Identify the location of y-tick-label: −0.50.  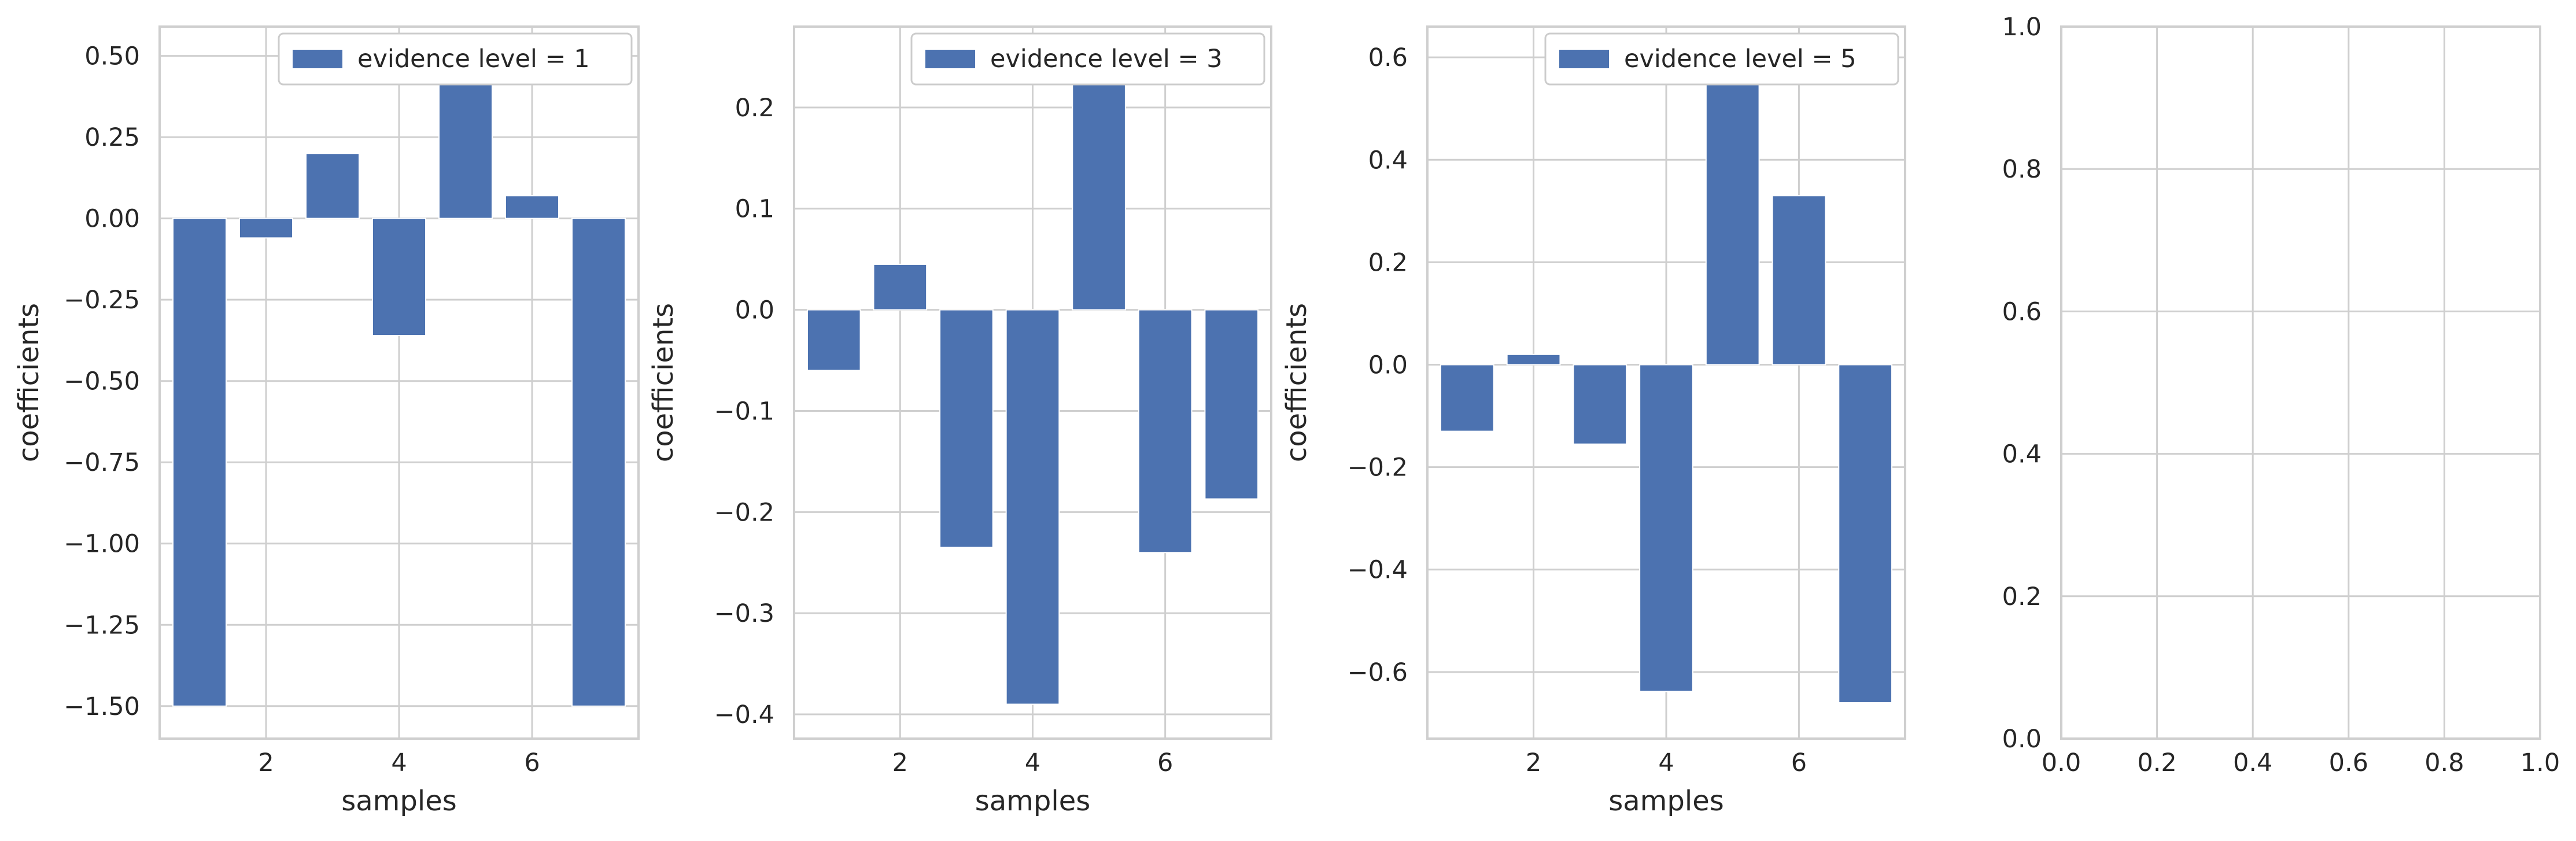
(102, 381).